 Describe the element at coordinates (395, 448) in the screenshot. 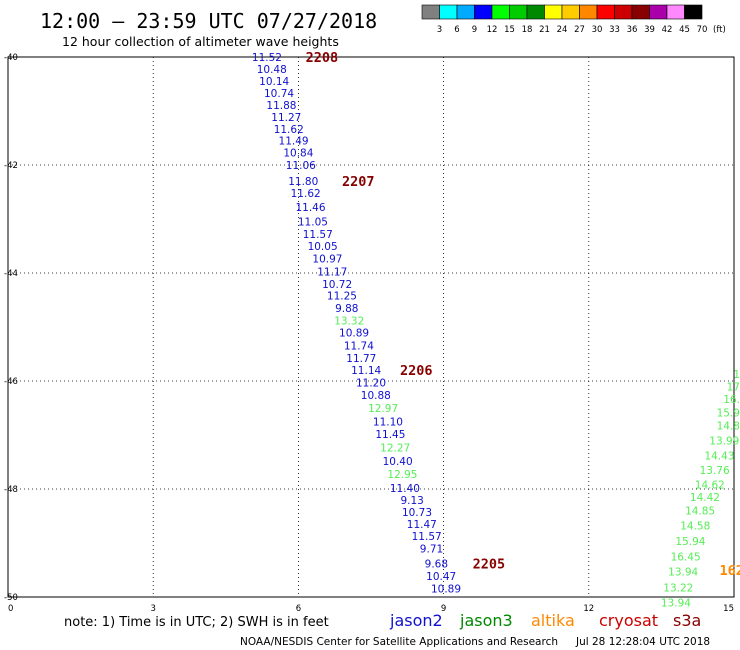

I see `data-point-label: 12.27` at that location.